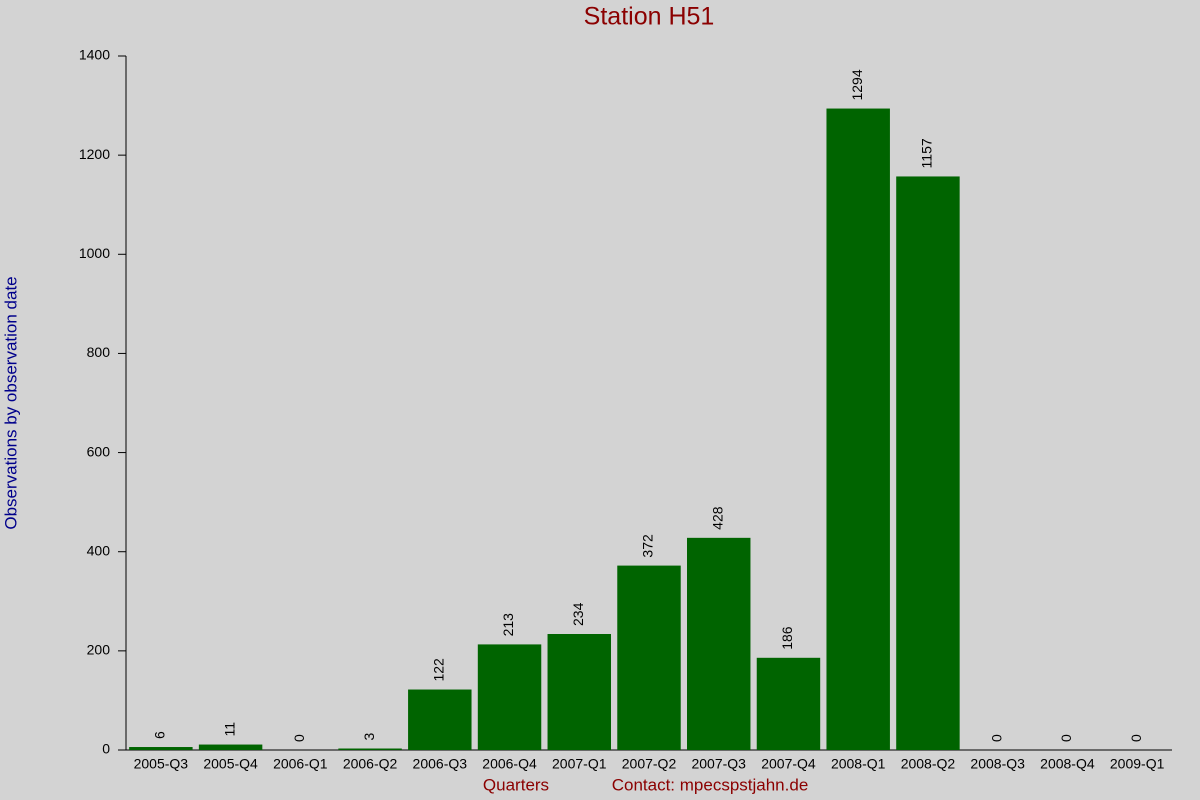  I want to click on y-tick-label: 1000, so click(94, 253).